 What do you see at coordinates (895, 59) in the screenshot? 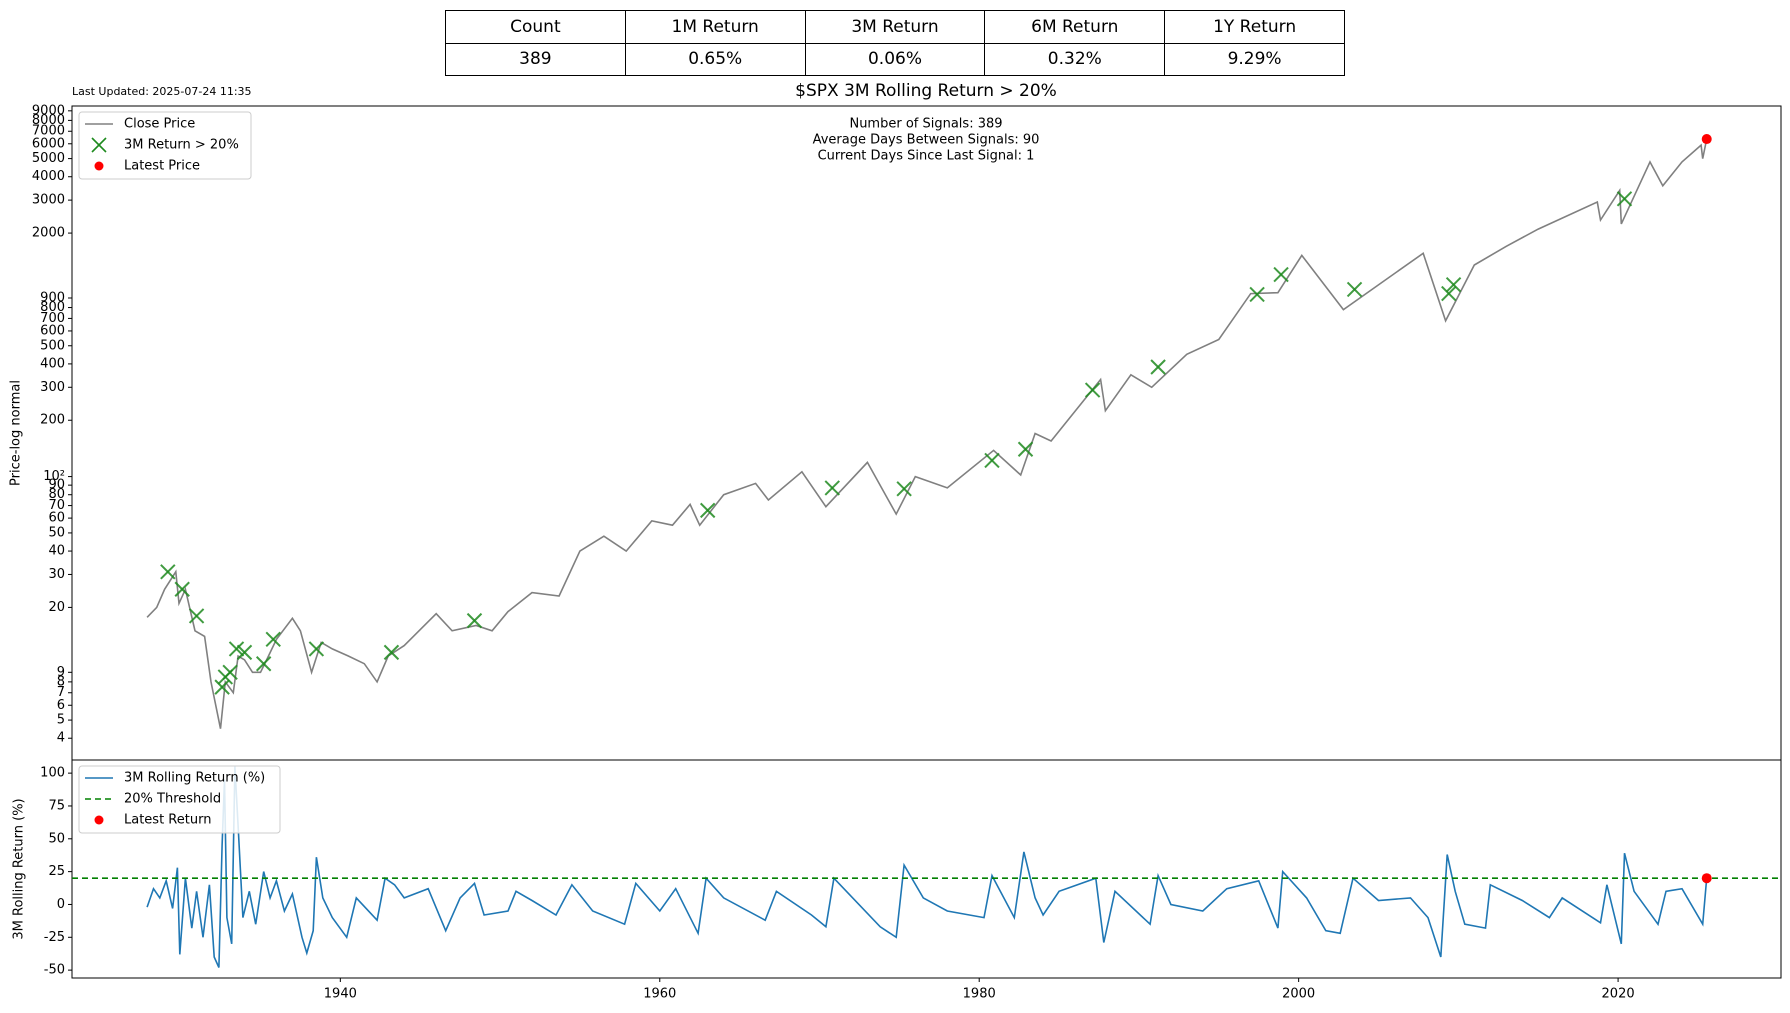
I see `value-cell: 0.06%` at bounding box center [895, 59].